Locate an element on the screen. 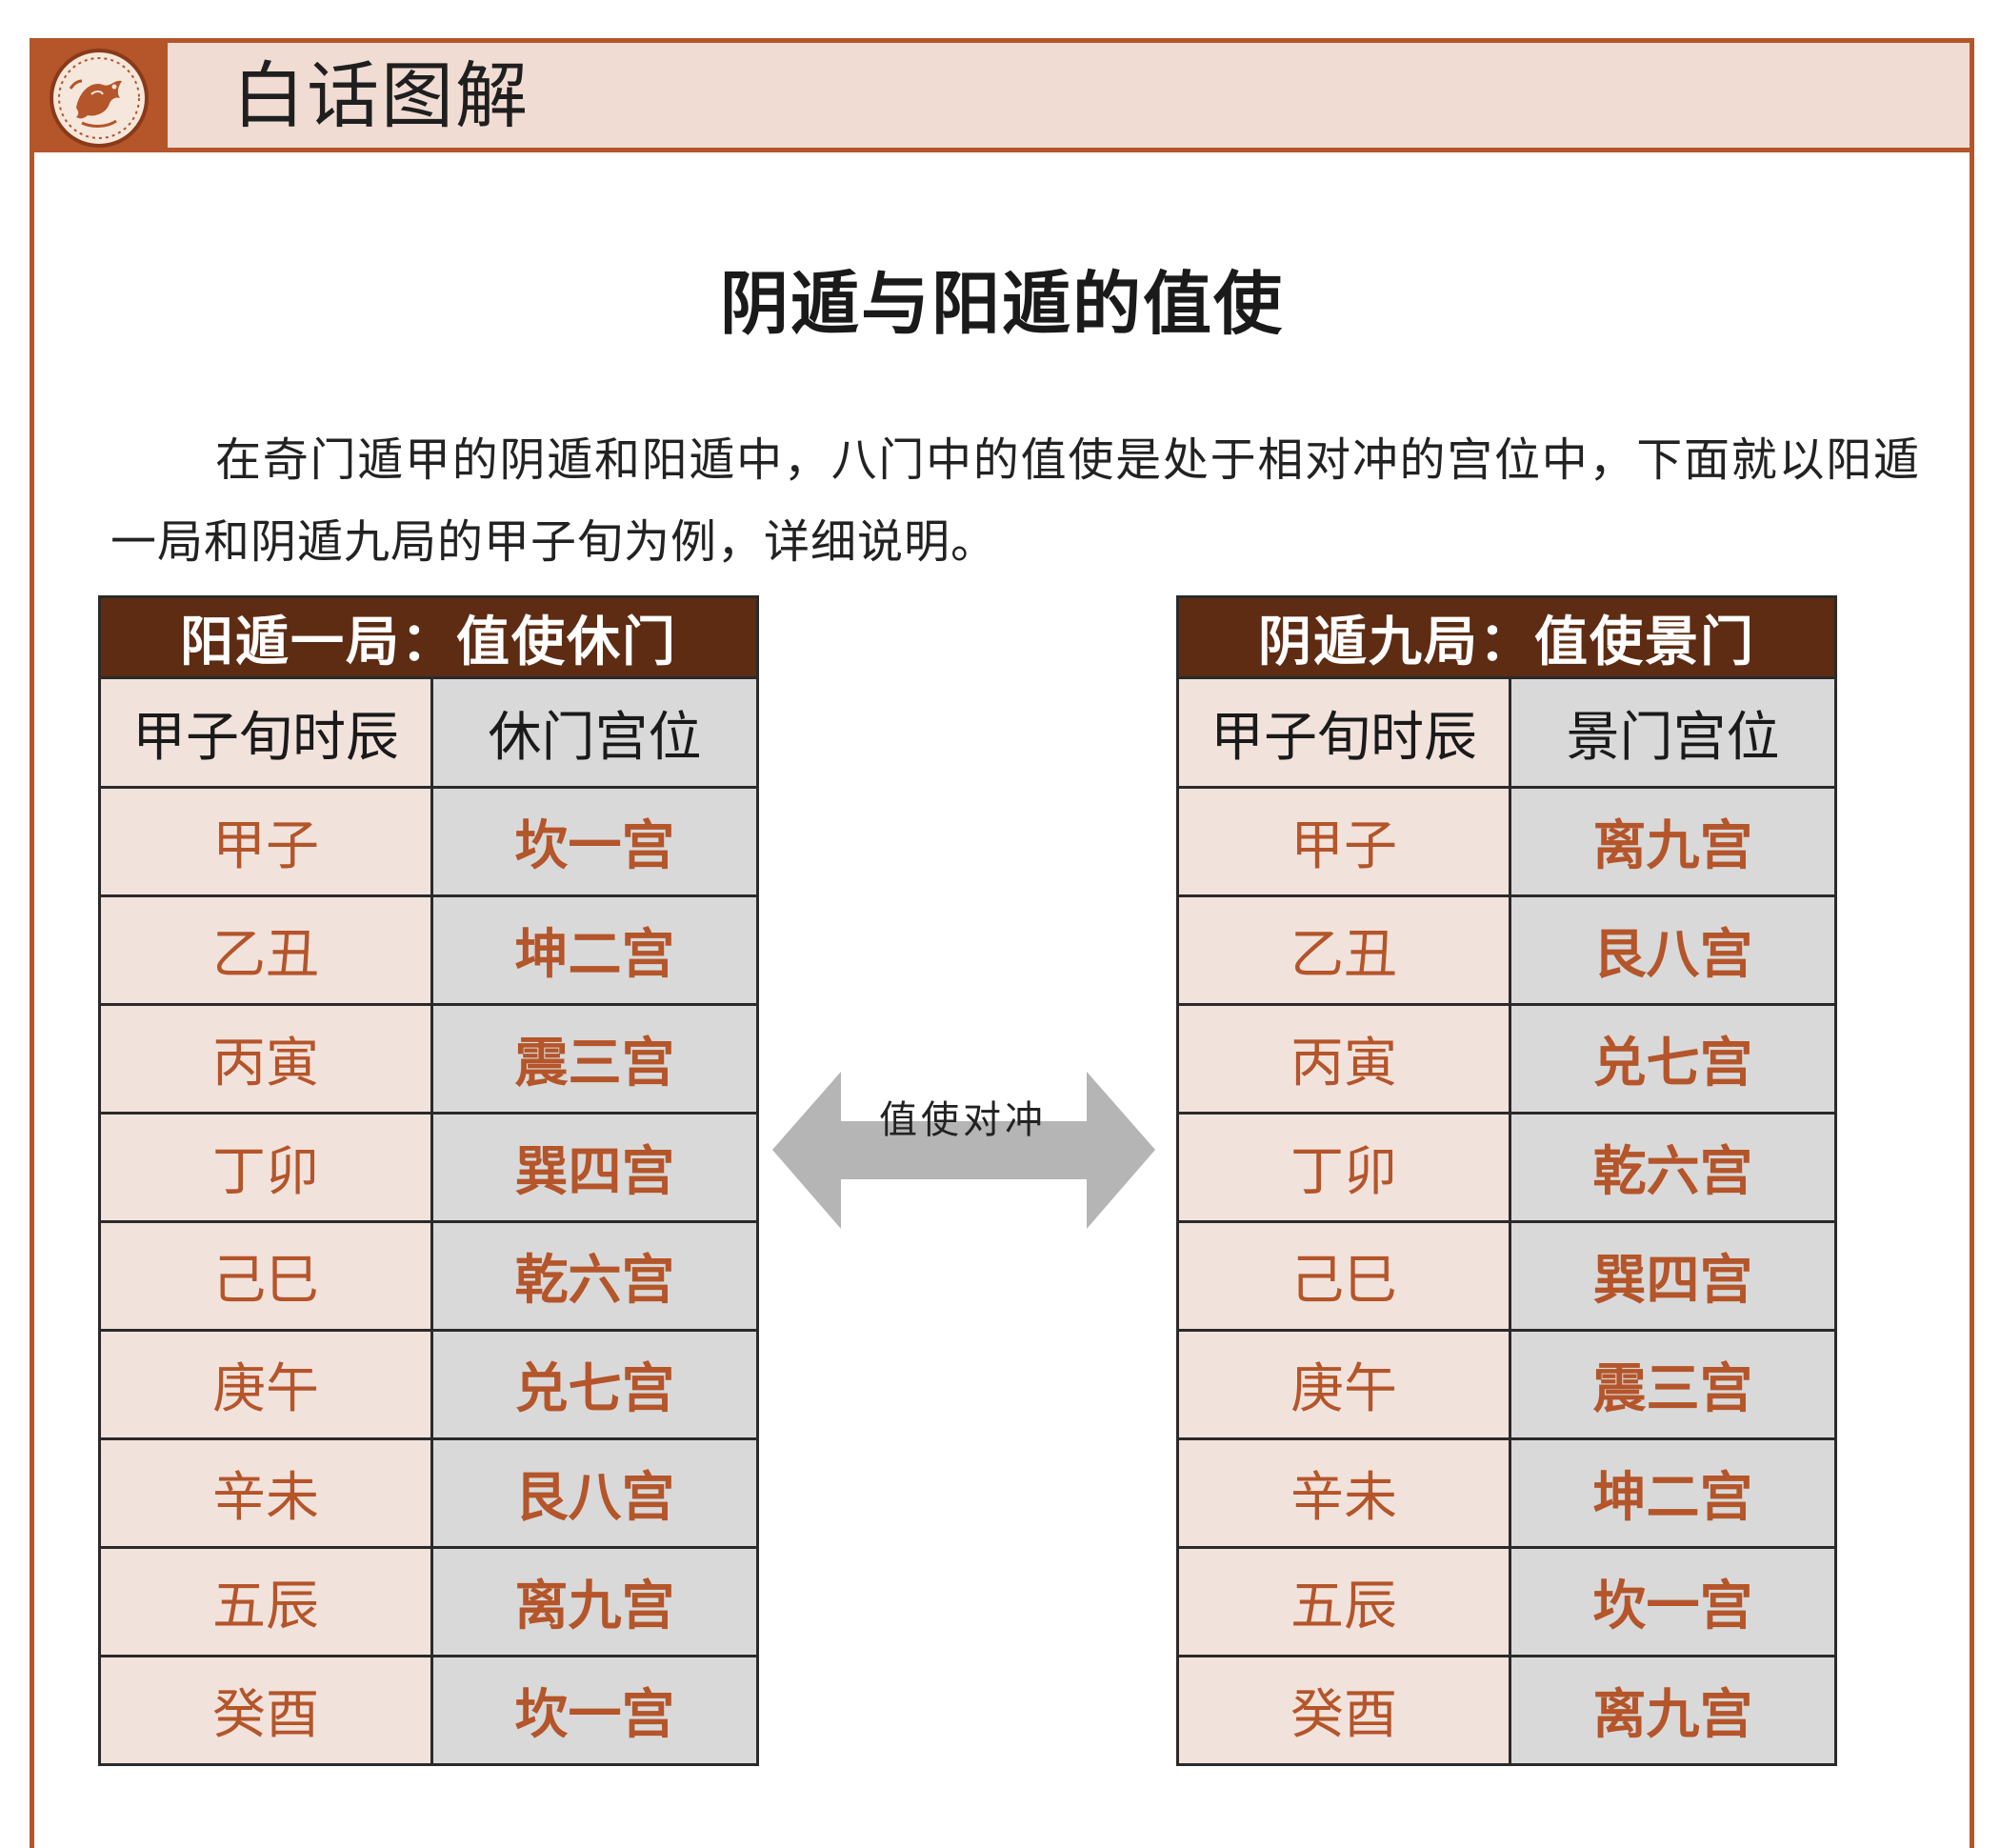 The width and height of the screenshot is (2000, 1848). arrow-label: 值使对冲 is located at coordinates (963, 1120).